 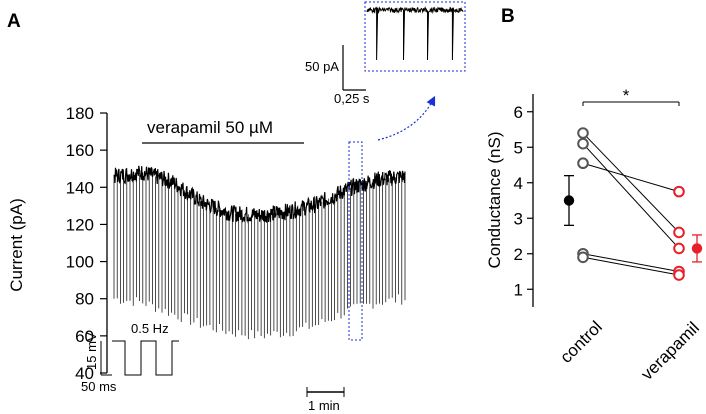 I want to click on b-plot-area, so click(x=633, y=204).